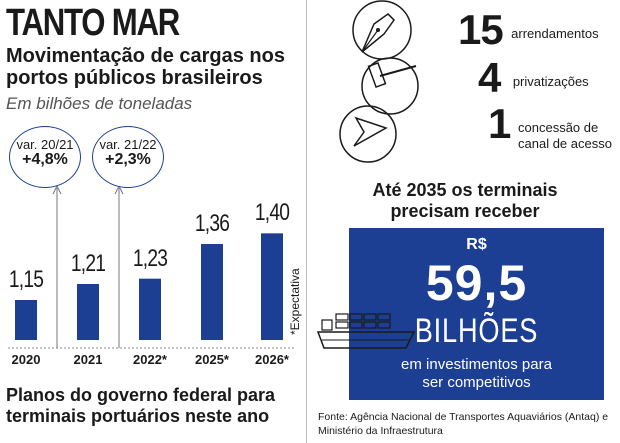 The width and height of the screenshot is (620, 443). Describe the element at coordinates (272, 286) in the screenshot. I see `bar-2026*` at that location.